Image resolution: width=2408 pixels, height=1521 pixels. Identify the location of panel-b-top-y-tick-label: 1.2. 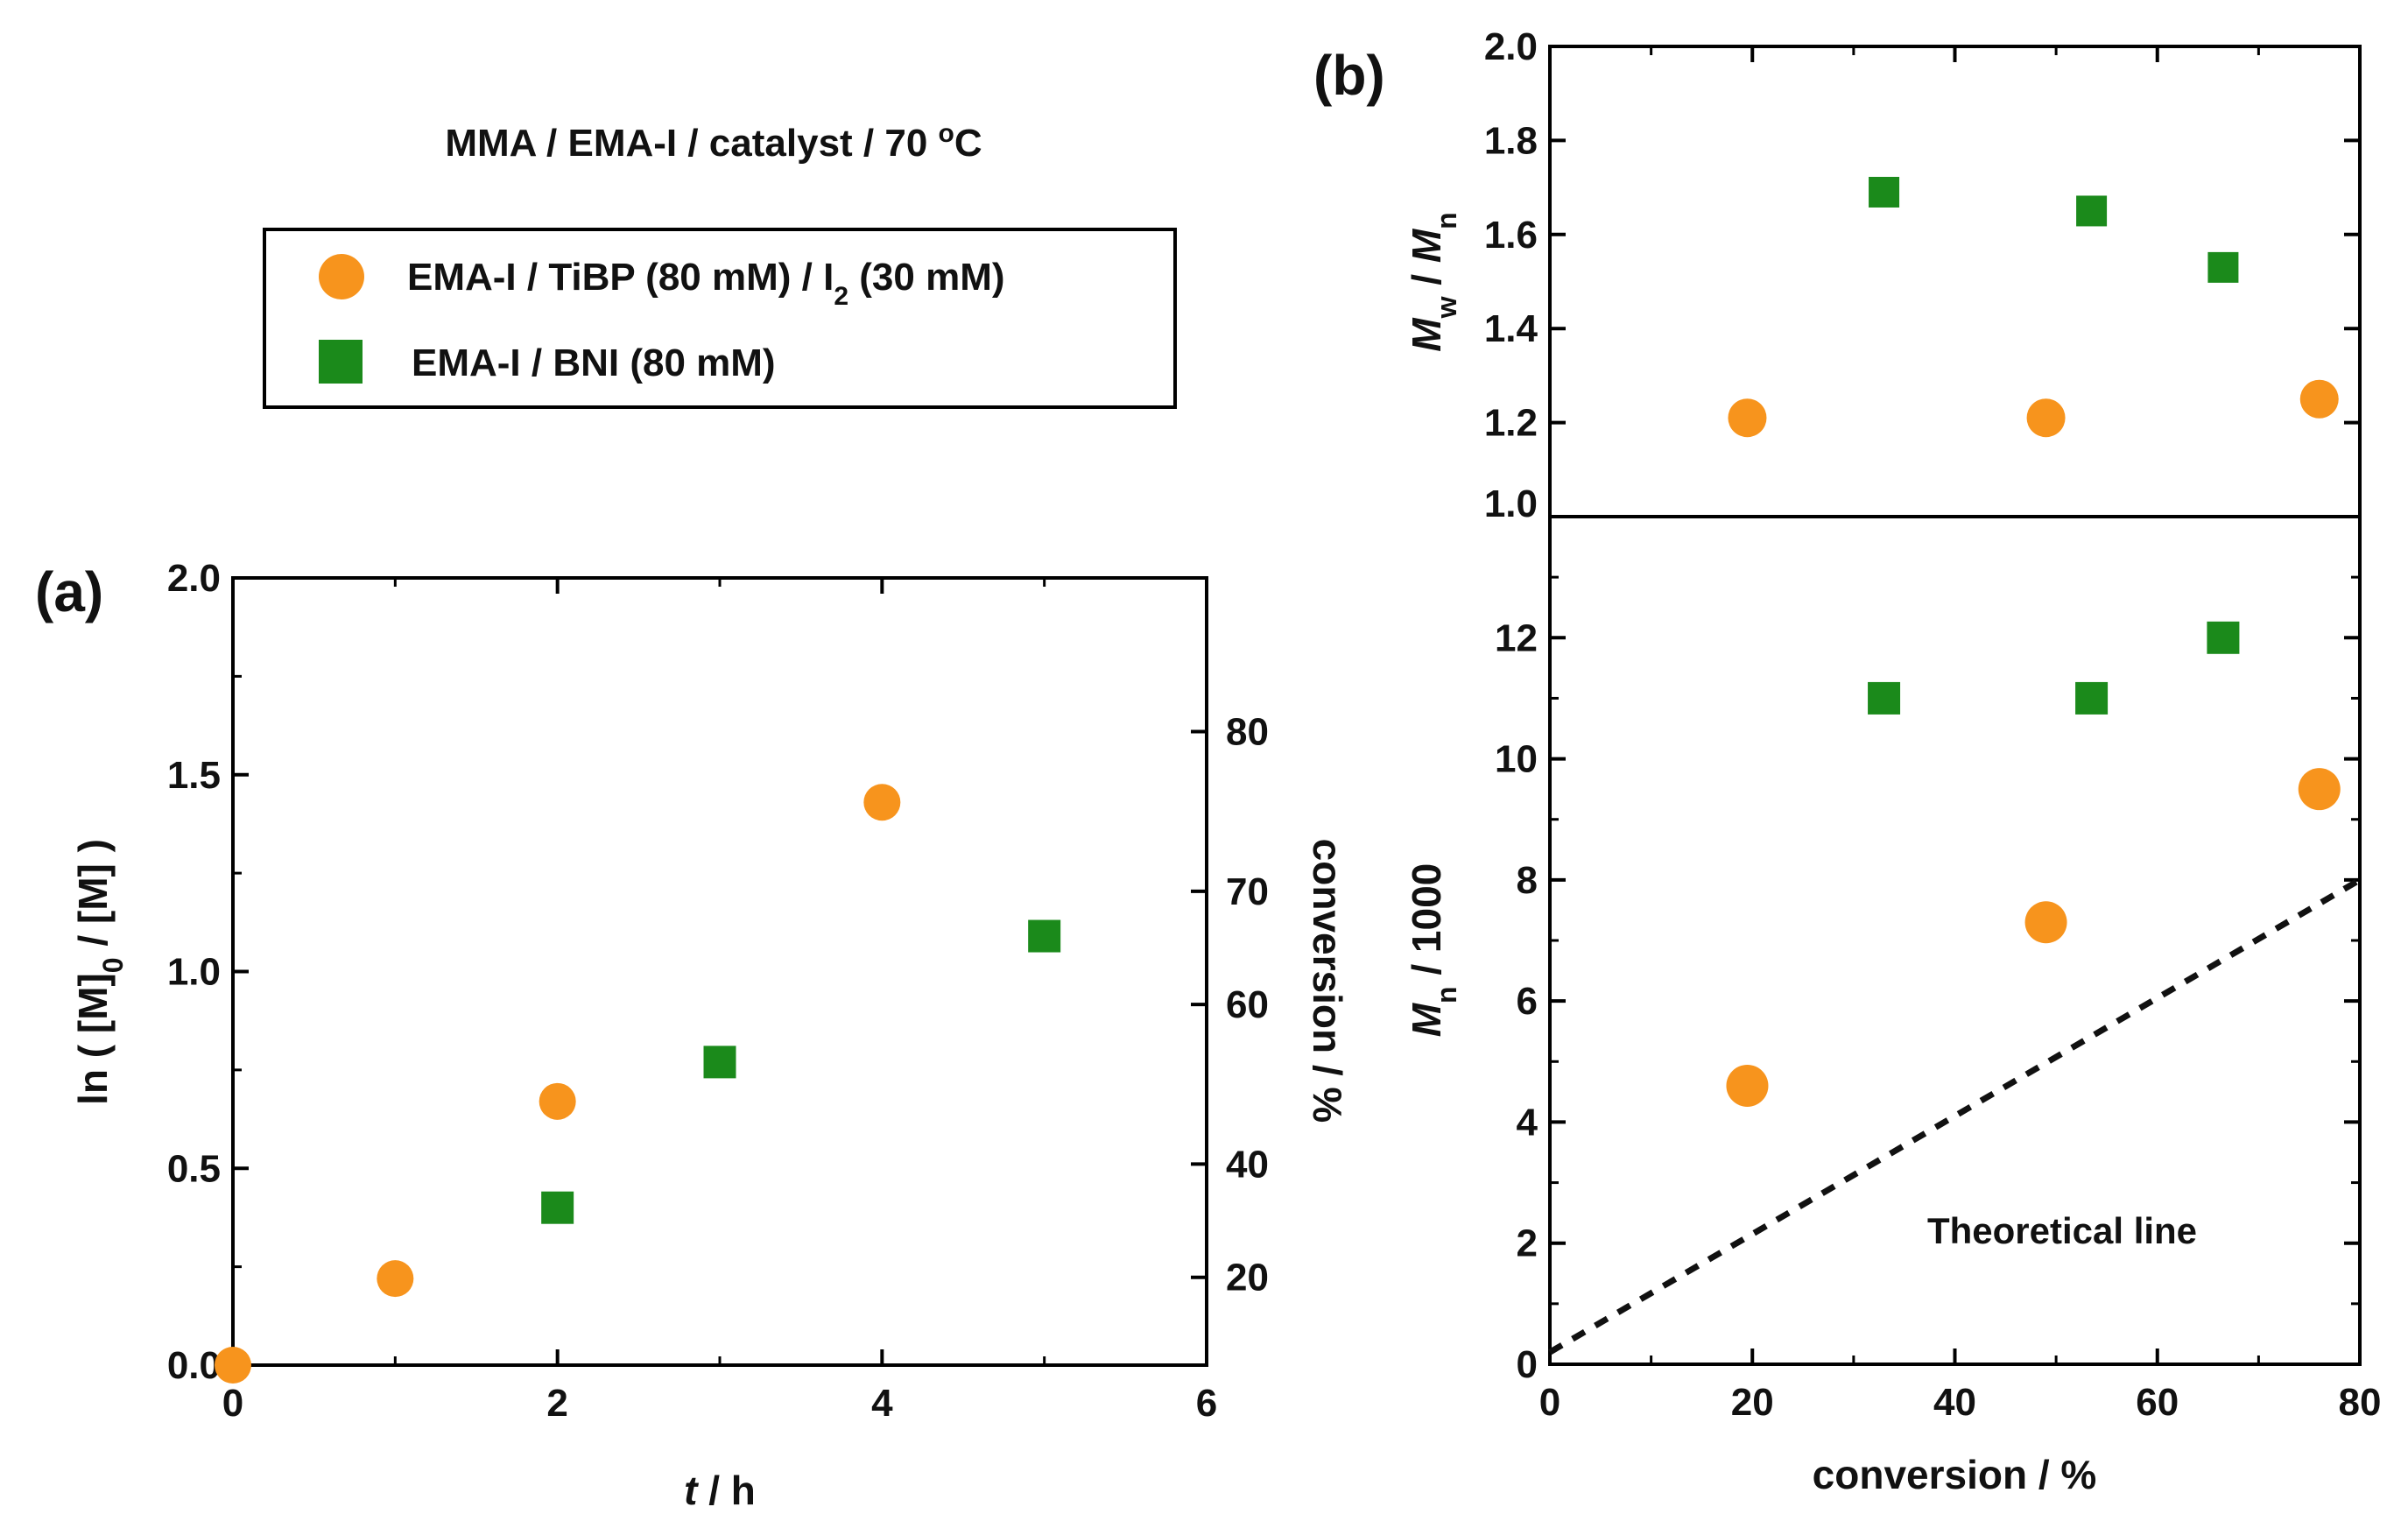
(1511, 423).